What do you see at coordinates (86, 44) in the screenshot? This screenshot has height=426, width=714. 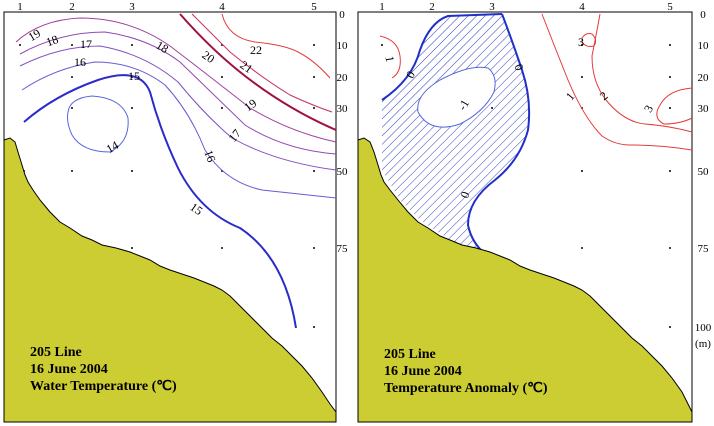 I see `contour-label: 17` at bounding box center [86, 44].